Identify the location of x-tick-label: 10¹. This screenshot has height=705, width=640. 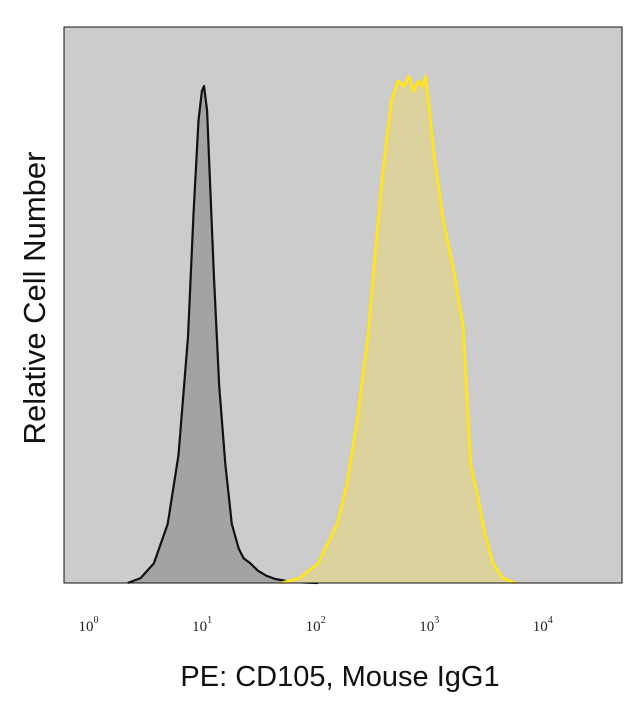
(202, 625).